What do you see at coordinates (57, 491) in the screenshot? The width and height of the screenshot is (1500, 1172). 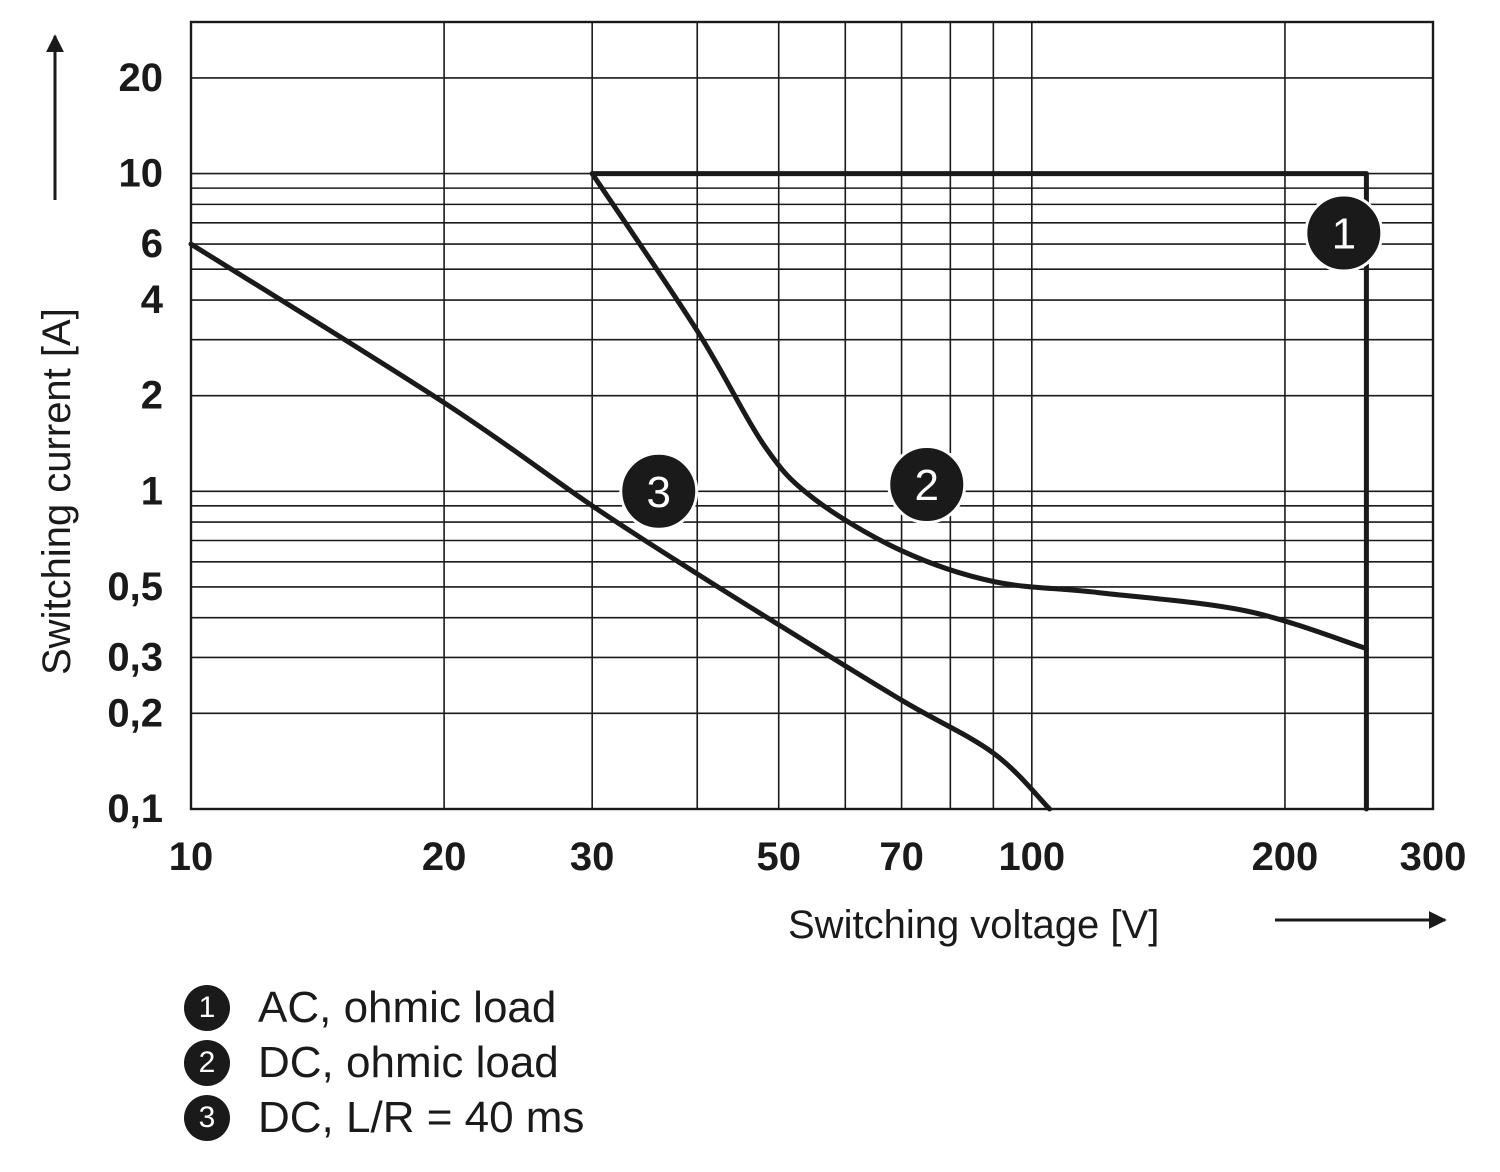 I see `y-axis-title: Switching current [A]` at bounding box center [57, 491].